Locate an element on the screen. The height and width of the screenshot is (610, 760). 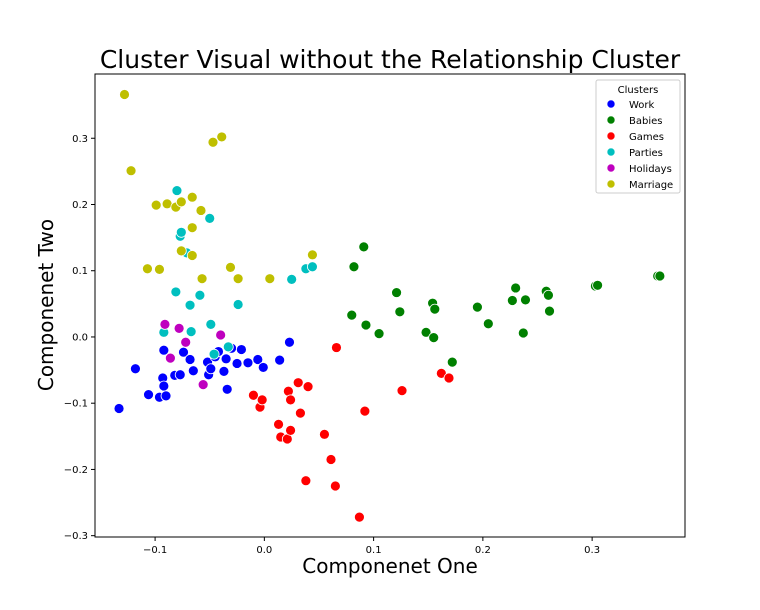
x-tick-label: −0.1 is located at coordinates (155, 550).